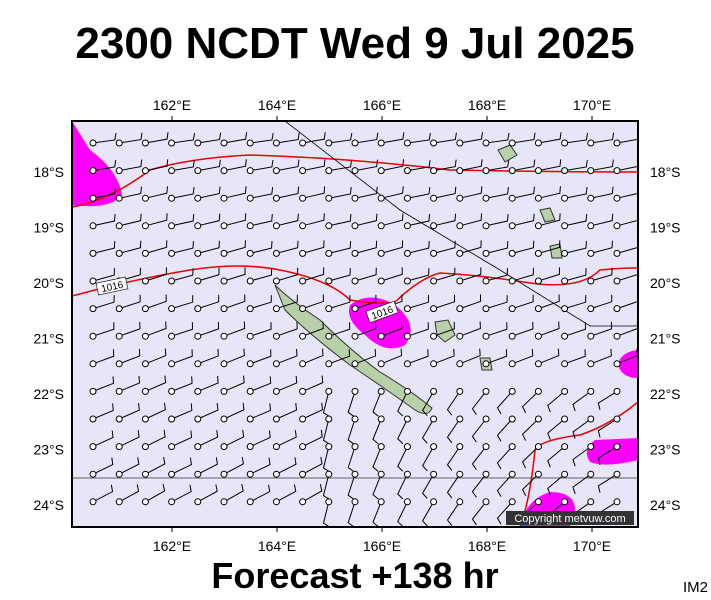 This screenshot has width=711, height=600. Describe the element at coordinates (556, 251) in the screenshot. I see `island` at that location.